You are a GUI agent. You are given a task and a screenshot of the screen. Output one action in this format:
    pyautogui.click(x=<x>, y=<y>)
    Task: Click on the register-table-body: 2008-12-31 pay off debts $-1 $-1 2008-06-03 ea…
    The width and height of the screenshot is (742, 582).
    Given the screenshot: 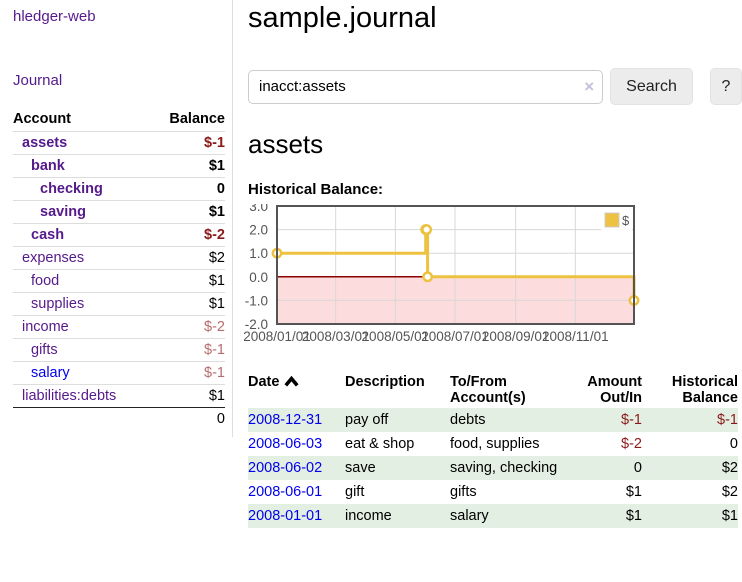 What is the action you would take?
    pyautogui.click(x=493, y=468)
    